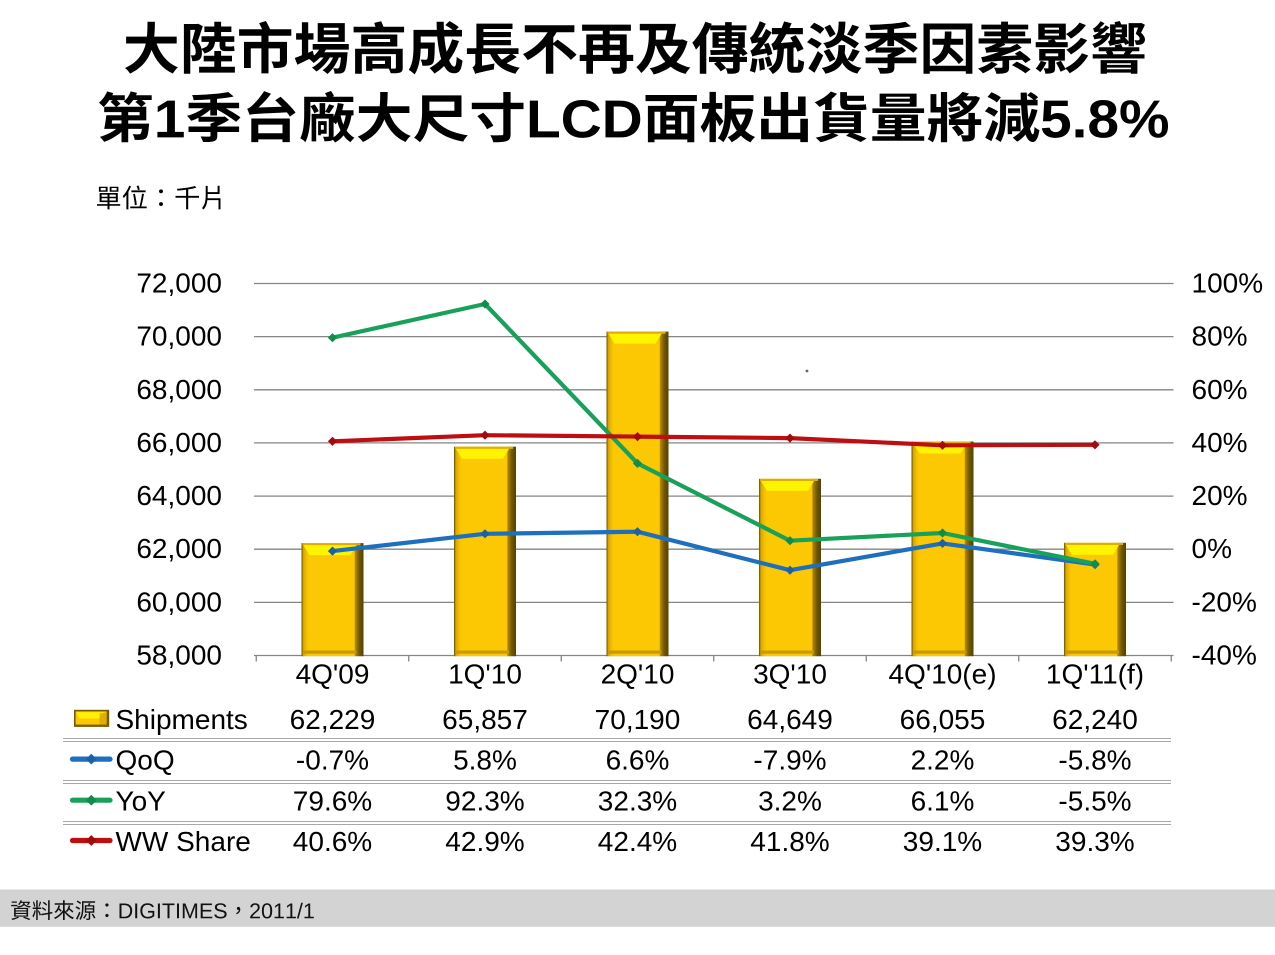 This screenshot has width=1275, height=955. I want to click on svg-text: 60,000, so click(179, 601).